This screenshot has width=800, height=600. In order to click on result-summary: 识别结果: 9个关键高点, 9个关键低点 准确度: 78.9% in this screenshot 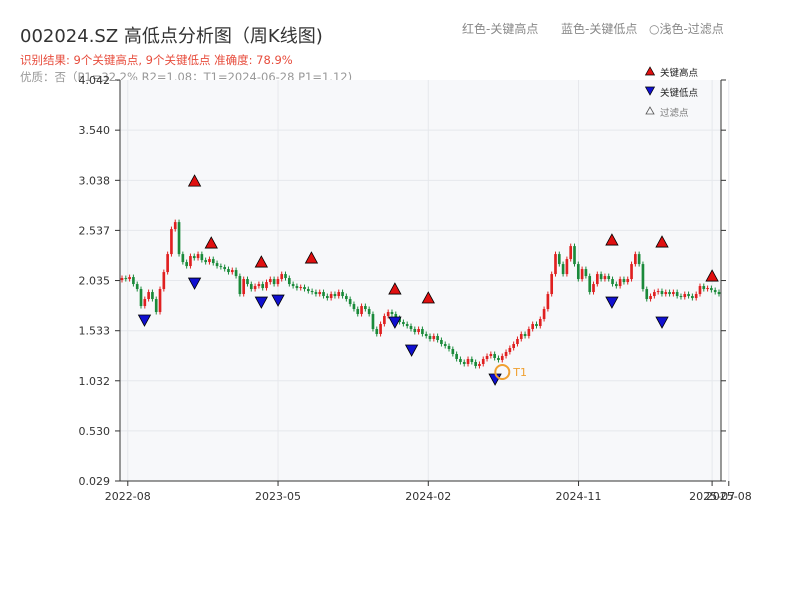, I will do `click(156, 60)`.